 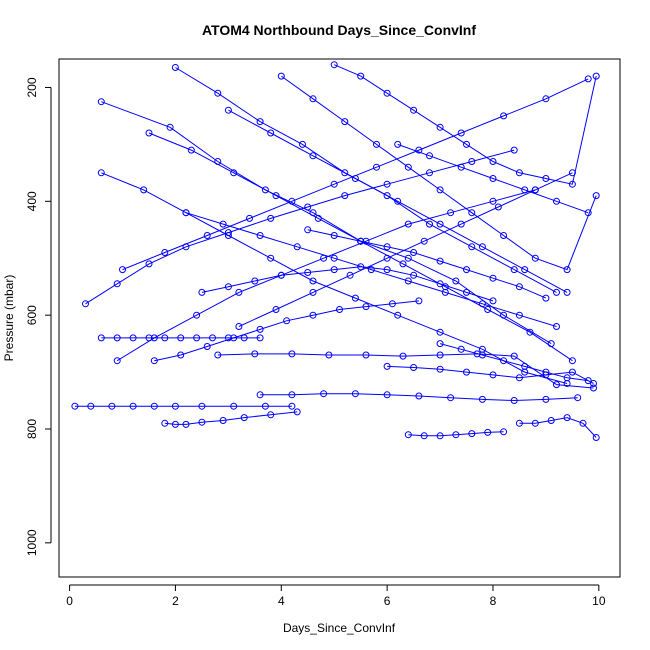 What do you see at coordinates (281, 601) in the screenshot?
I see `x-tick-label-2: 4` at bounding box center [281, 601].